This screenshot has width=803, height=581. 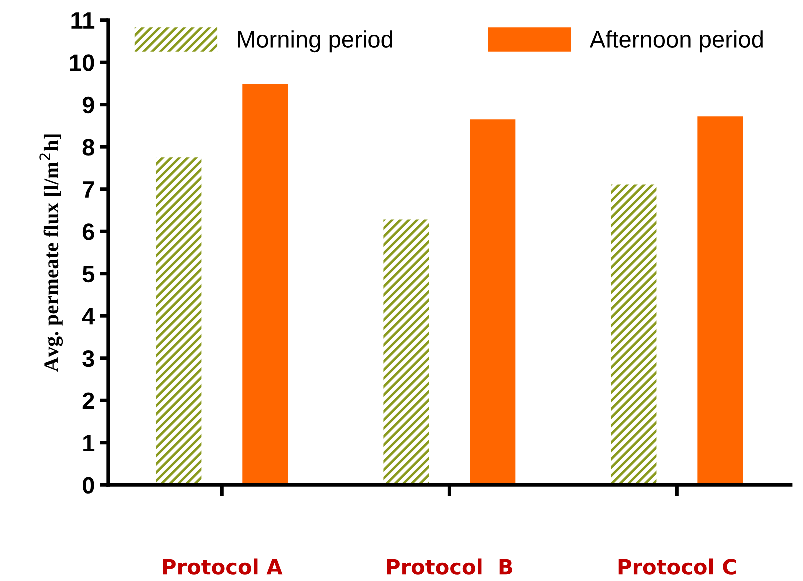 What do you see at coordinates (82, 63) in the screenshot?
I see `y-tick-label: 10` at bounding box center [82, 63].